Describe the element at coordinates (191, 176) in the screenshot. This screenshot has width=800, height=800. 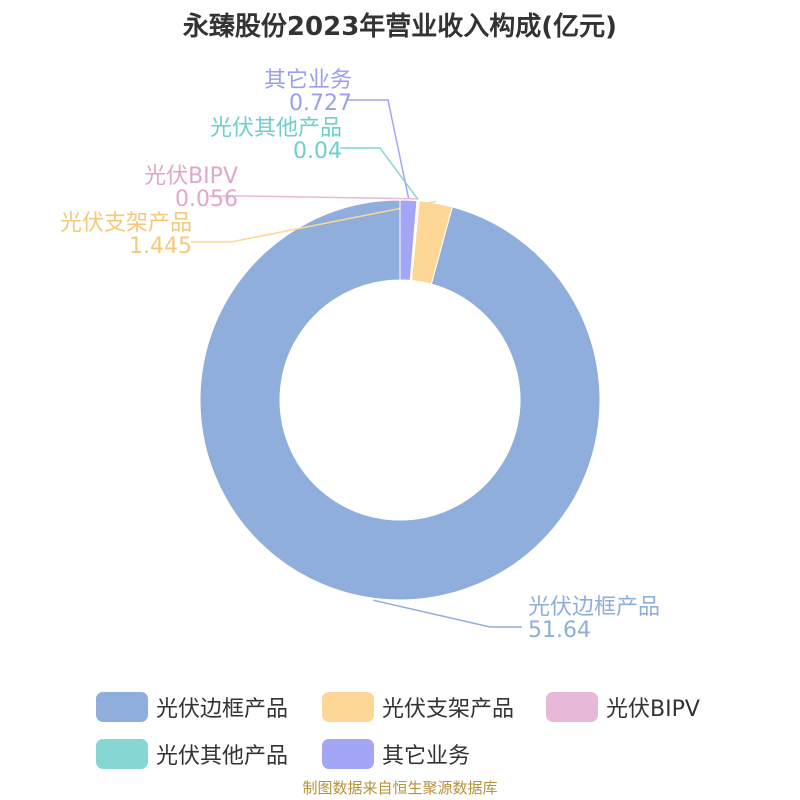
I see `slice-label-光伏BIPV: 光伏BIPV` at that location.